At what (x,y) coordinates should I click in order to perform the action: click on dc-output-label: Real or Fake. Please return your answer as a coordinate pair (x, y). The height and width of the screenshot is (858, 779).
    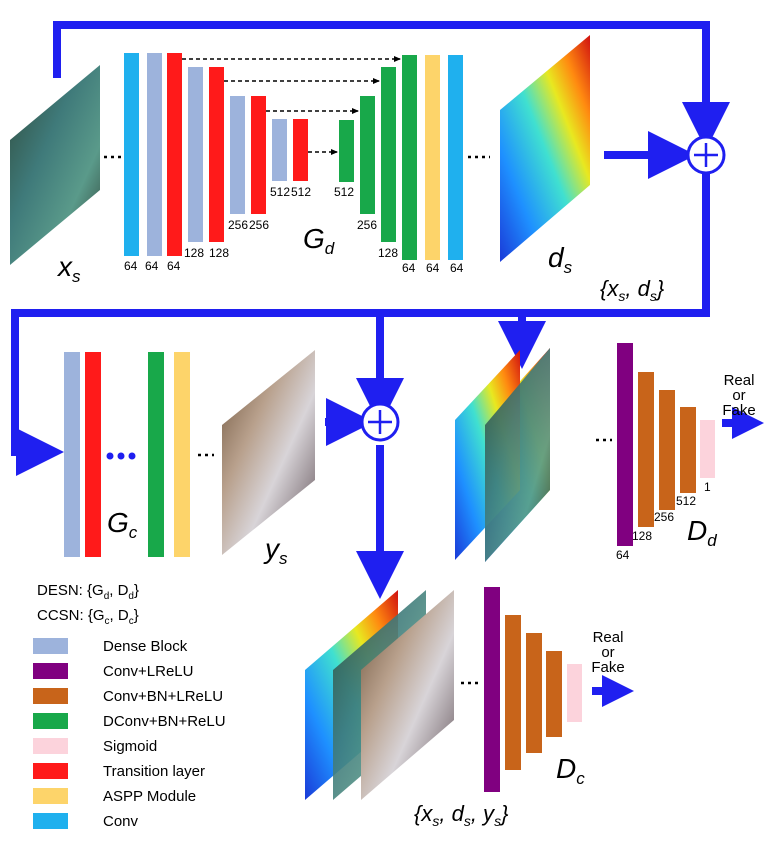
    Looking at the image, I should click on (607, 652).